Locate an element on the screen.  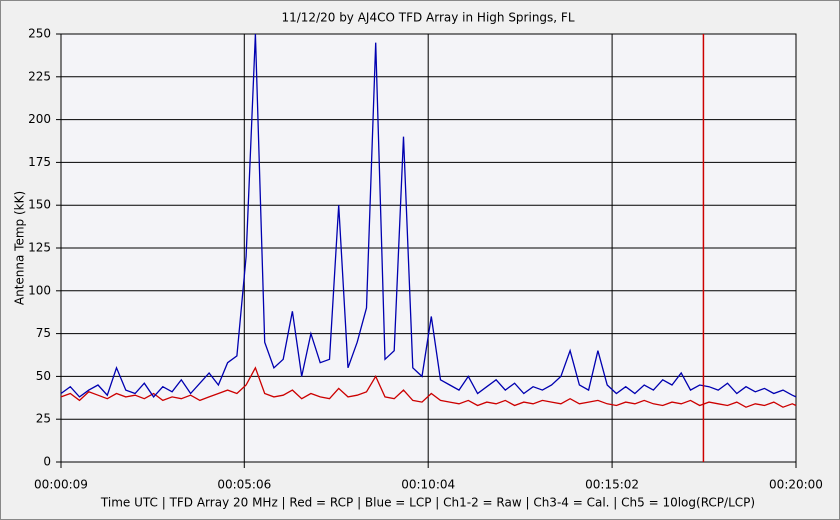
series-line is located at coordinates (428, 387).